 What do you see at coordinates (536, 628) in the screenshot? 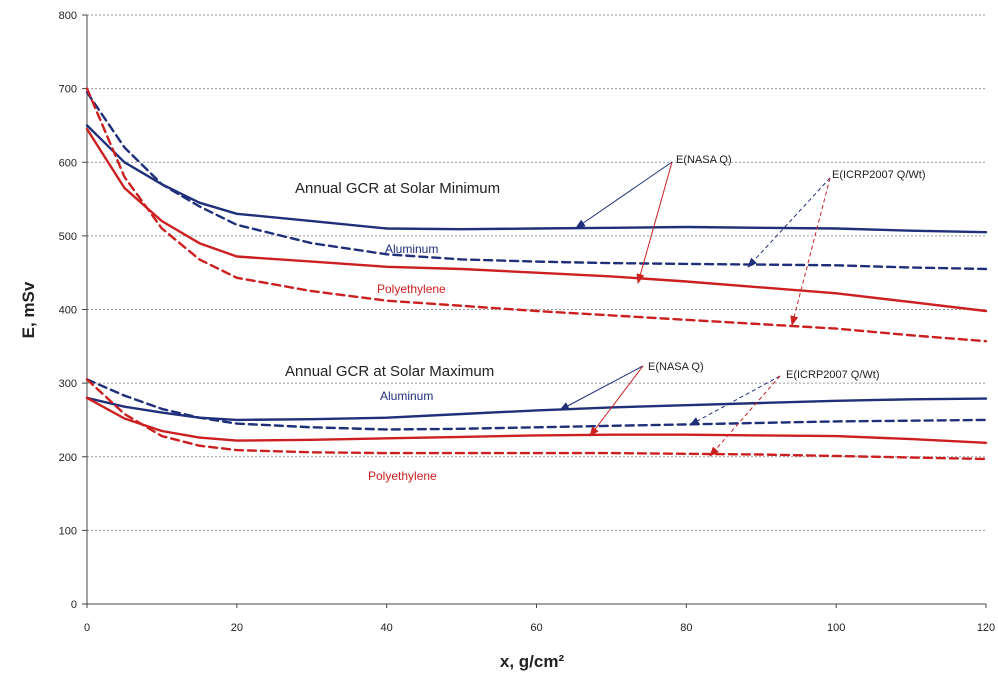
I see `x-tick-label: 60` at bounding box center [536, 628].